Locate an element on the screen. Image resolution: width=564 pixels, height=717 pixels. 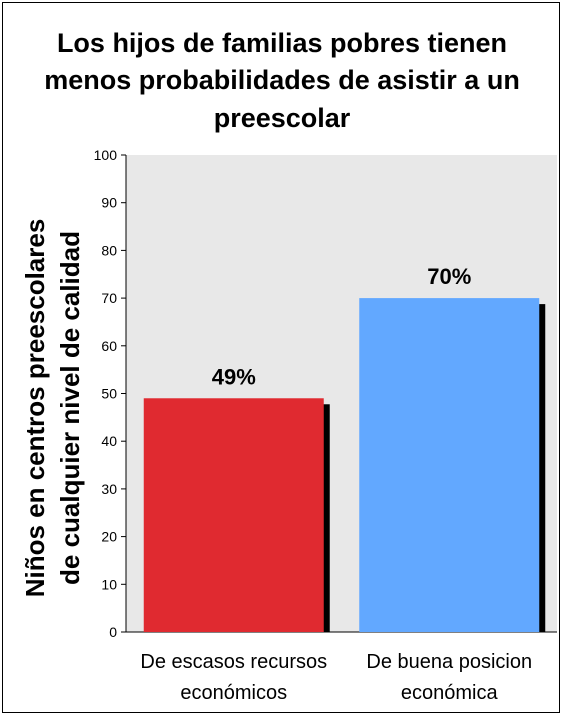
chart-title-line-3: preescolar is located at coordinates (282, 118).